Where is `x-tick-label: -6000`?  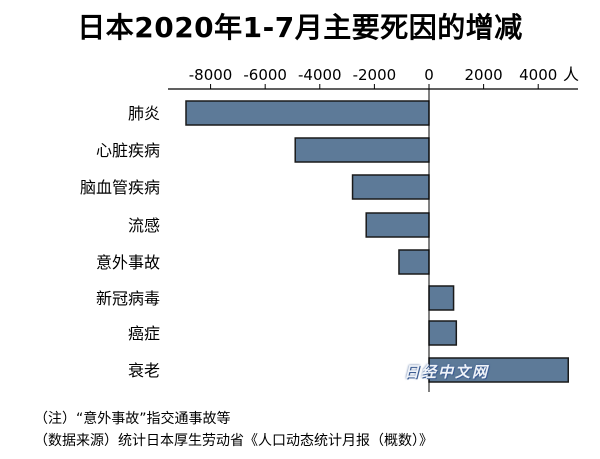 x-tick-label: -6000 is located at coordinates (265, 75).